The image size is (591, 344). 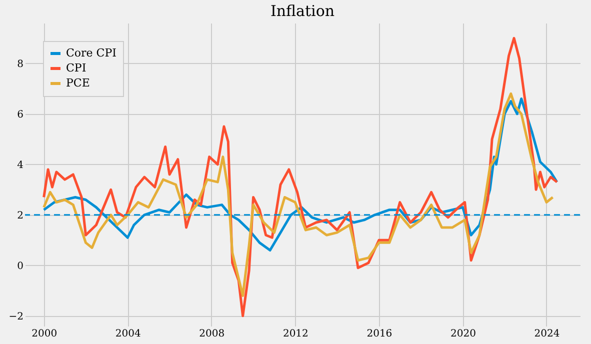 What do you see at coordinates (76, 68) in the screenshot?
I see `legend-label: CPI` at bounding box center [76, 68].